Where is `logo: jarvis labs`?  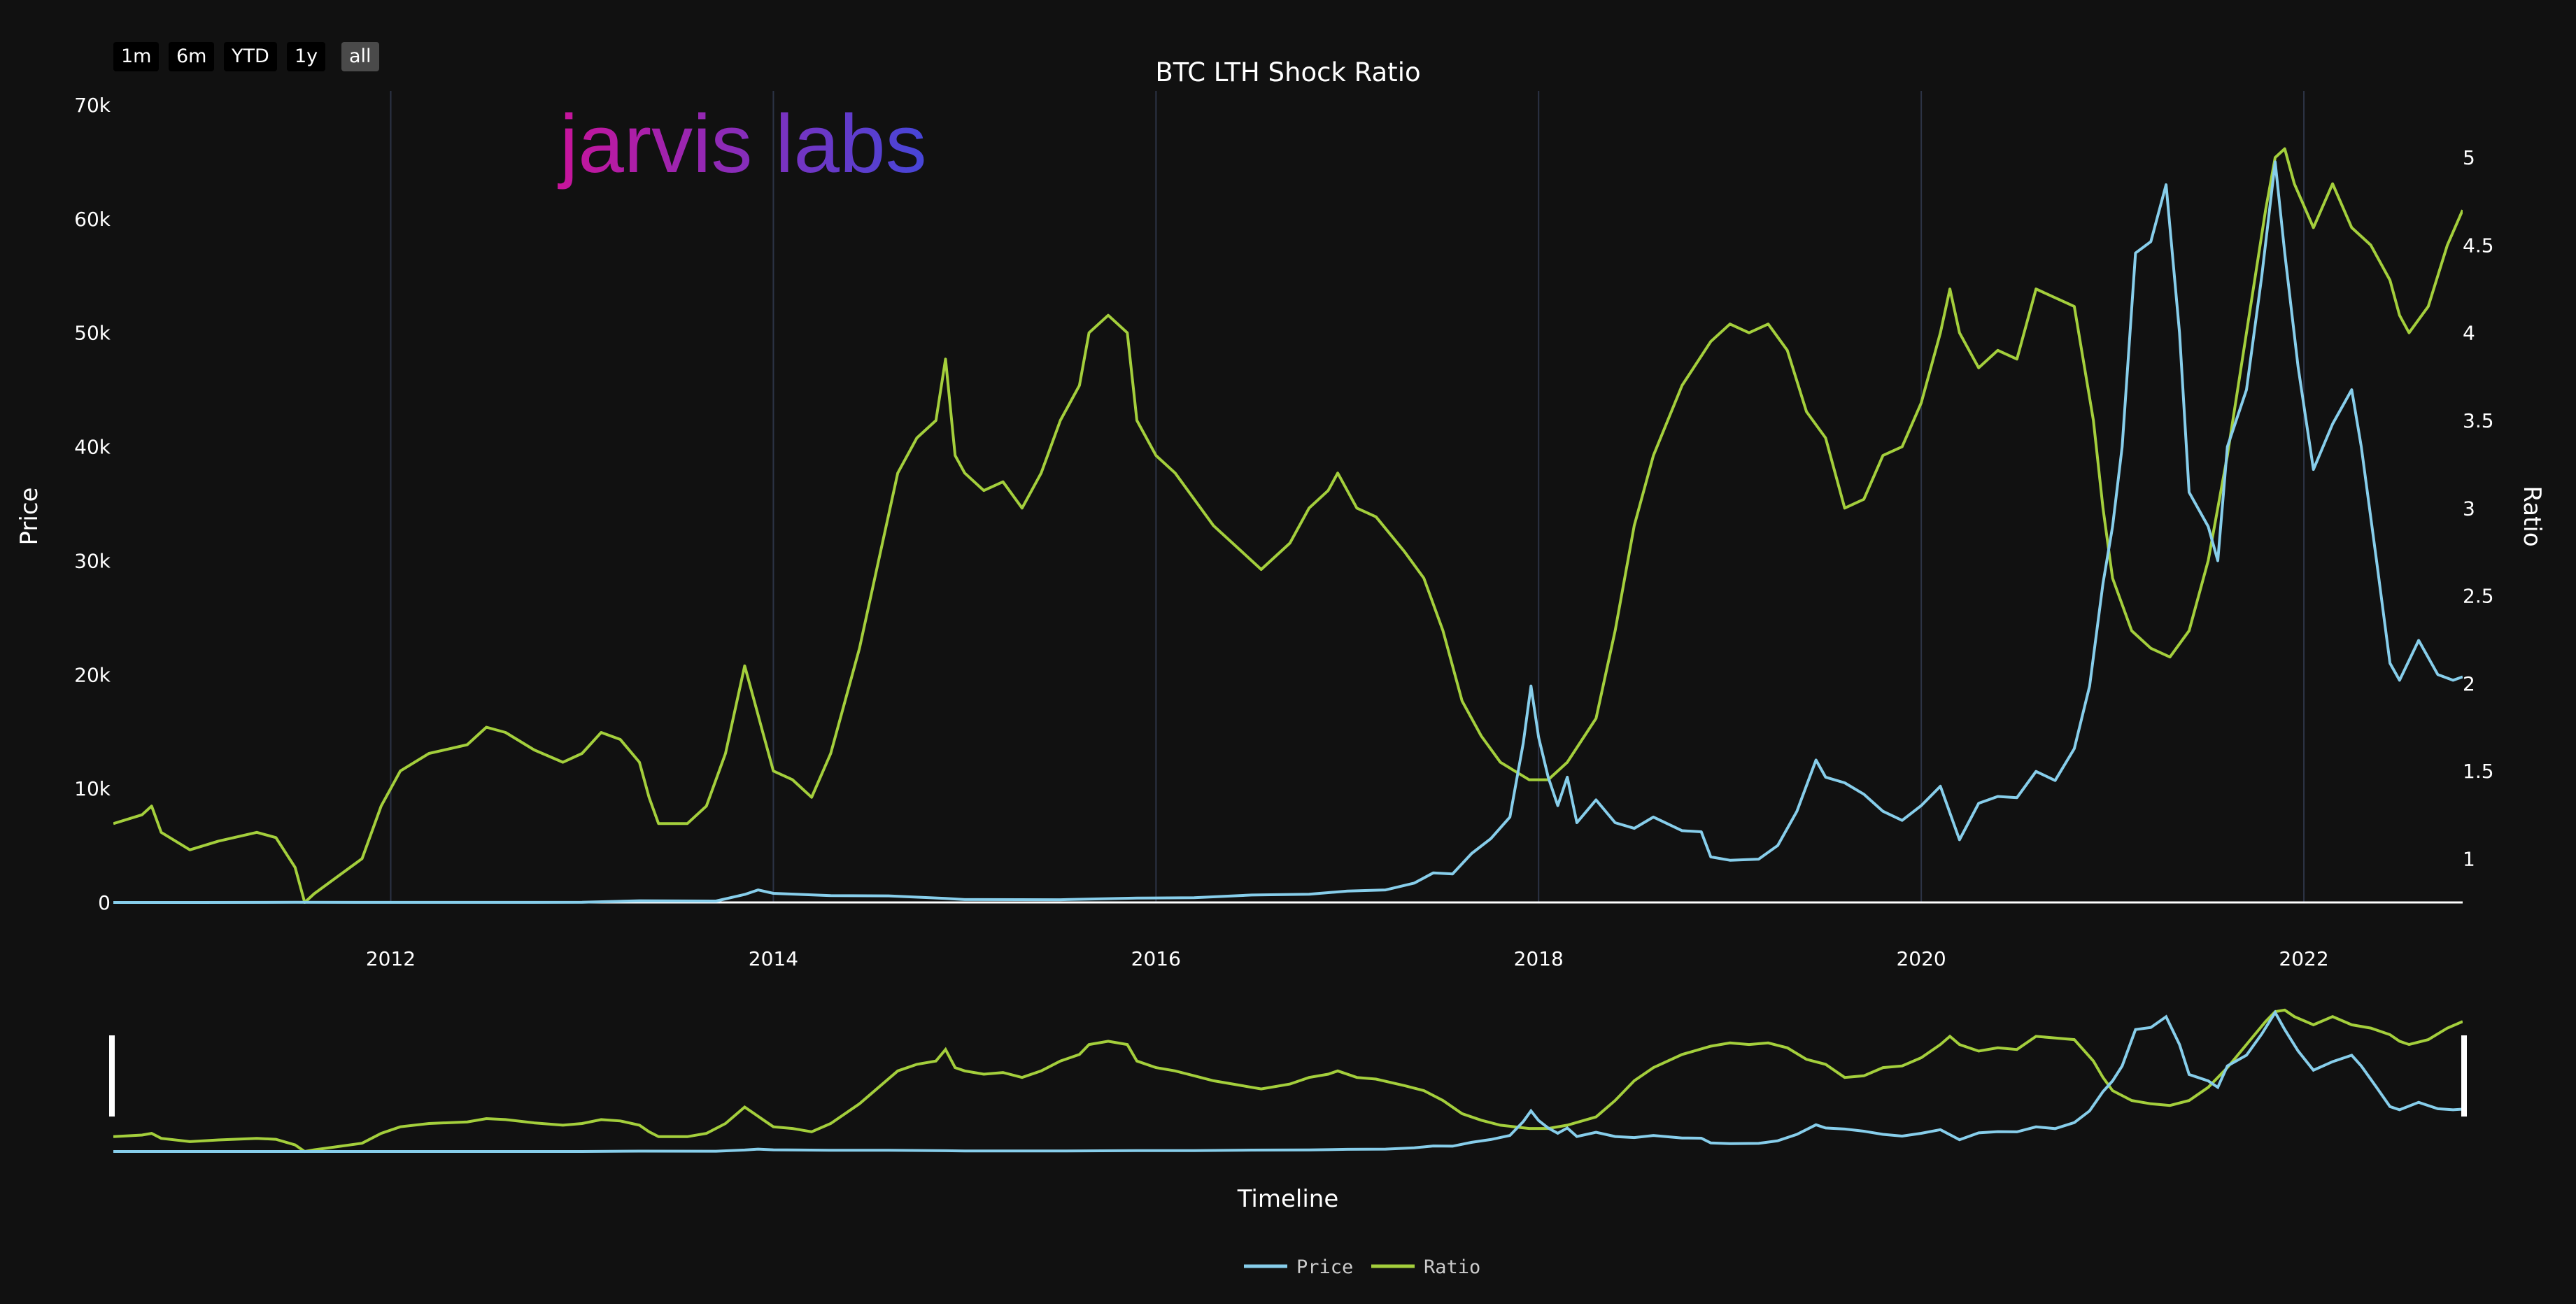 logo: jarvis labs is located at coordinates (742, 144).